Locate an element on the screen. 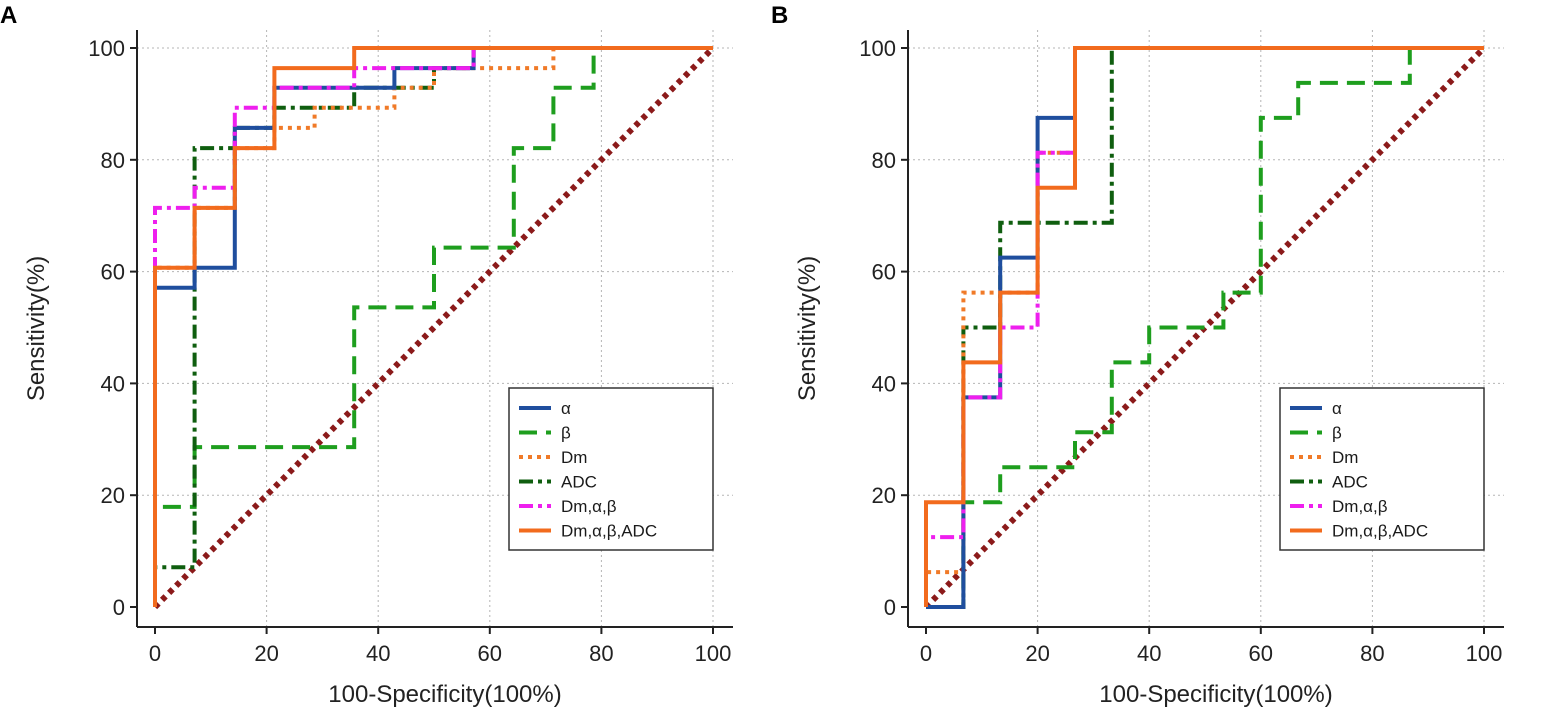 The width and height of the screenshot is (1542, 722). panel-label: A is located at coordinates (8, 15).